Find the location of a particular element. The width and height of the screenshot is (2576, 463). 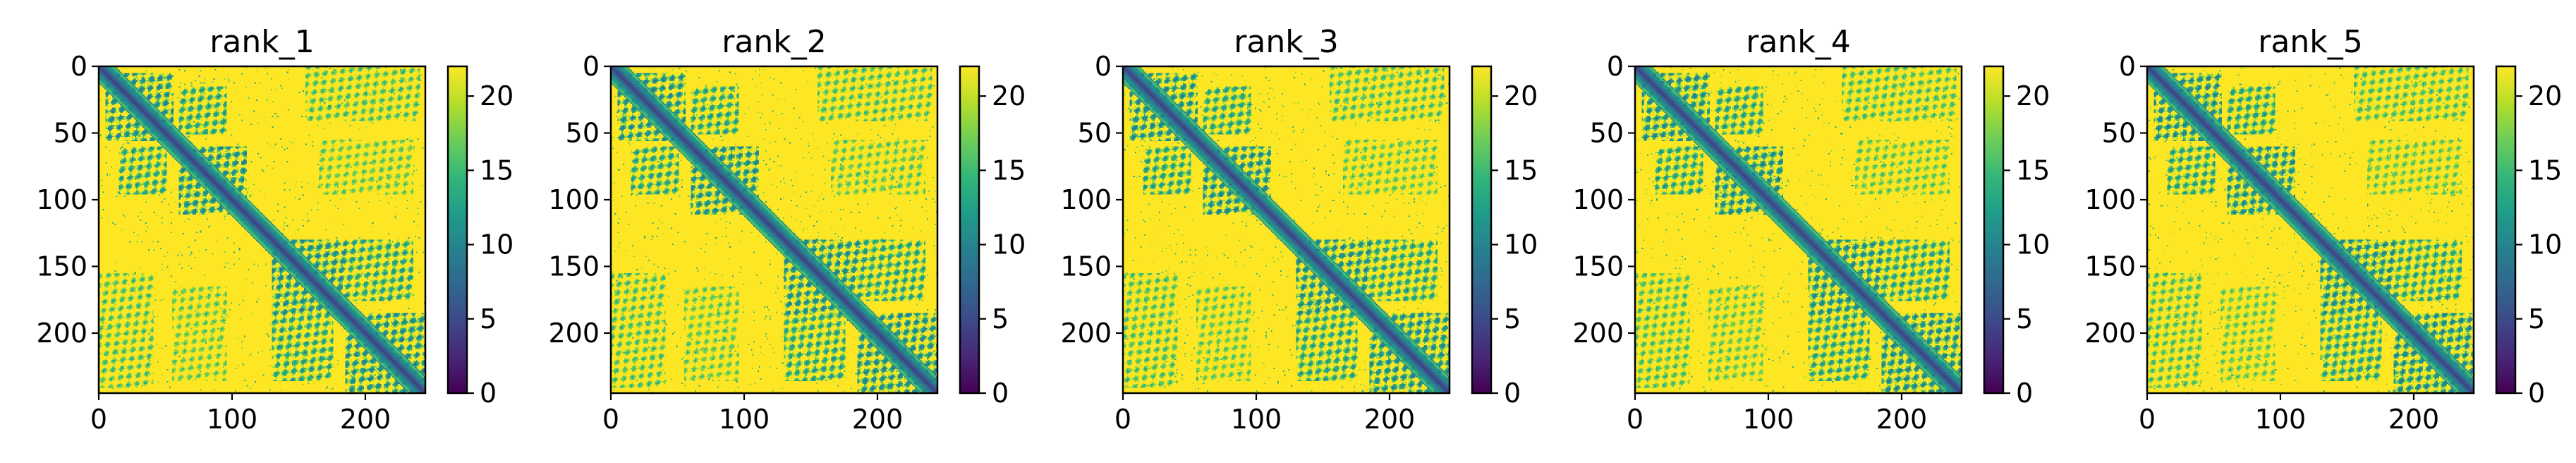

panel-title: rank_4 is located at coordinates (1798, 42).